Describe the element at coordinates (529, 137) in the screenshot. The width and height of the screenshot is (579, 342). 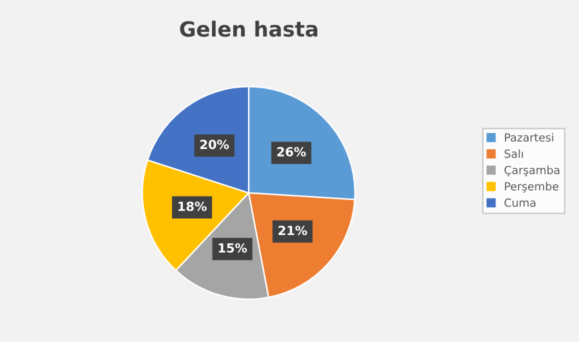
I see `legend-label: Pazartesi` at that location.